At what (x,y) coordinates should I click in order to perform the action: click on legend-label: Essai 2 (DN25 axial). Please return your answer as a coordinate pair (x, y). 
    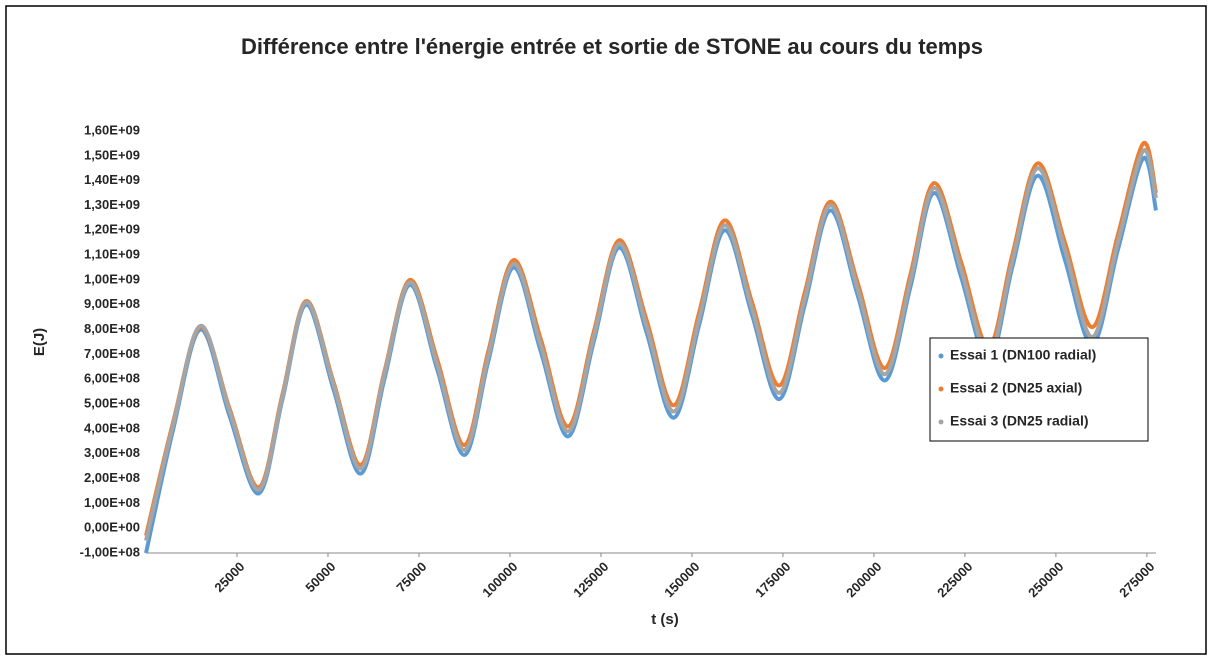
    Looking at the image, I should click on (1016, 388).